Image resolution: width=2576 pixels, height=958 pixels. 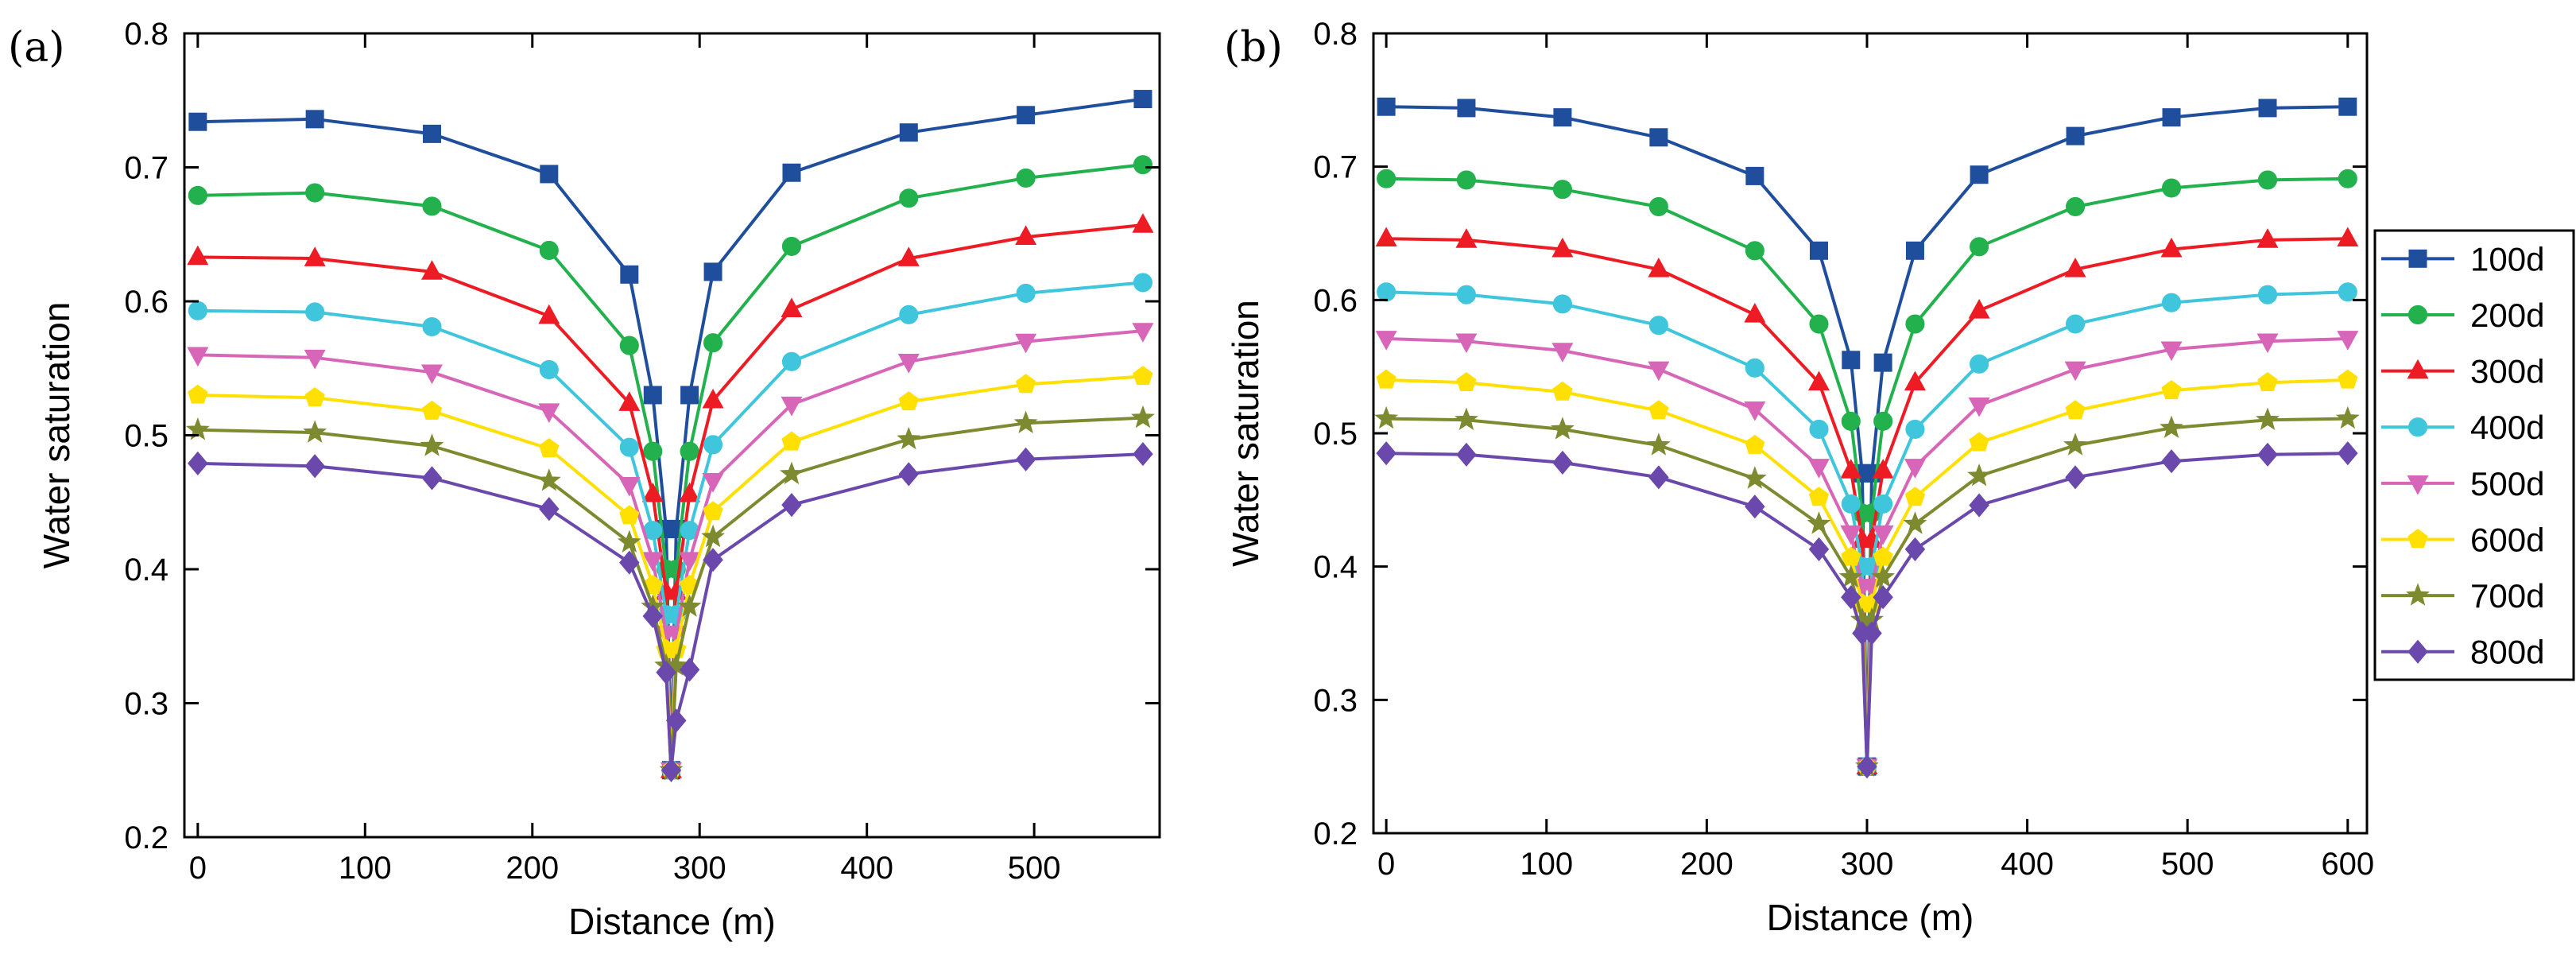 What do you see at coordinates (2507, 539) in the screenshot?
I see `legend-label: 600d` at bounding box center [2507, 539].